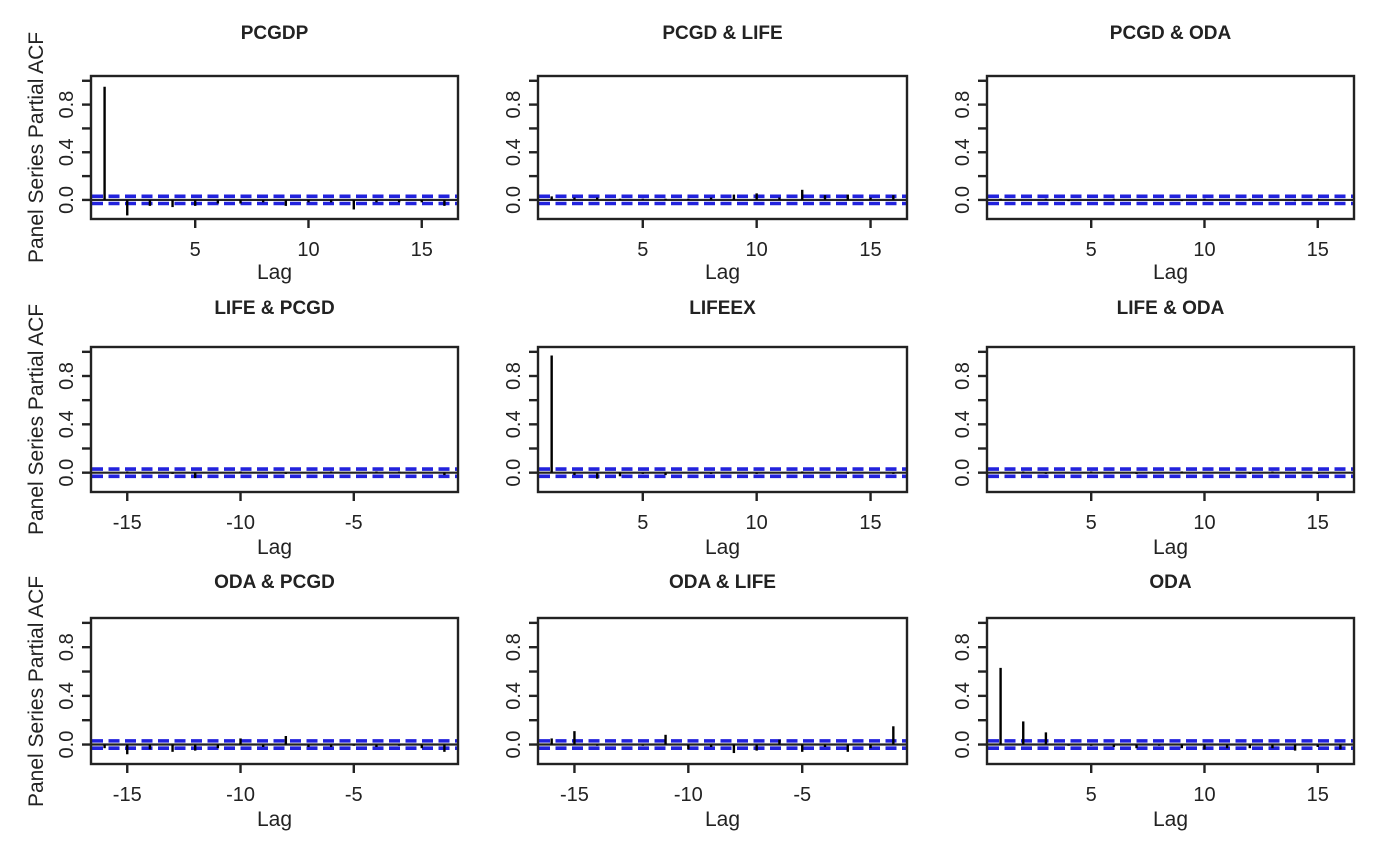  What do you see at coordinates (1170, 308) in the screenshot?
I see `panel-title: LIFE & ODA` at bounding box center [1170, 308].